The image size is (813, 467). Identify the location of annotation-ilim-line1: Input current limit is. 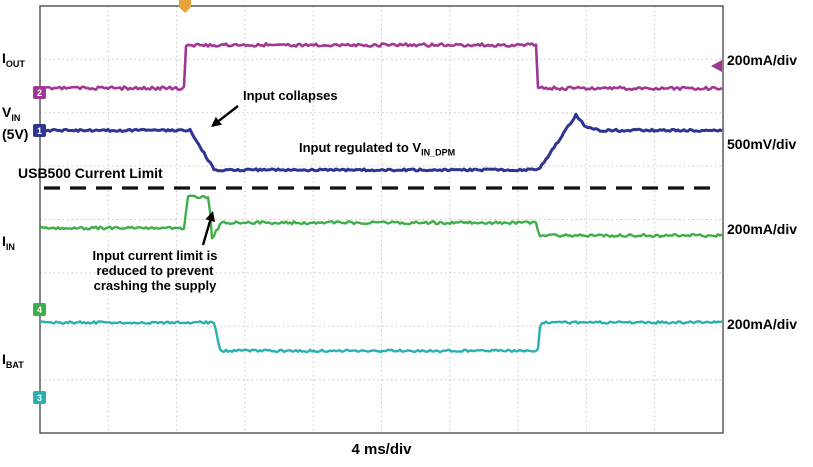
(155, 255).